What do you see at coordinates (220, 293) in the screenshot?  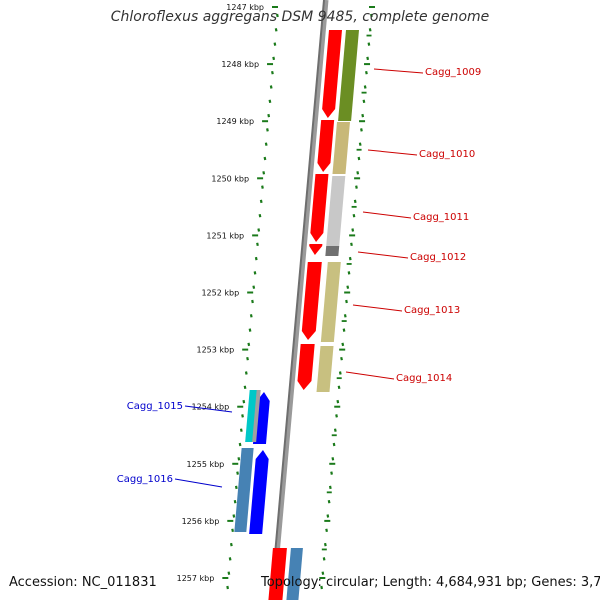 I see `scale-label: 1252 kbp` at bounding box center [220, 293].